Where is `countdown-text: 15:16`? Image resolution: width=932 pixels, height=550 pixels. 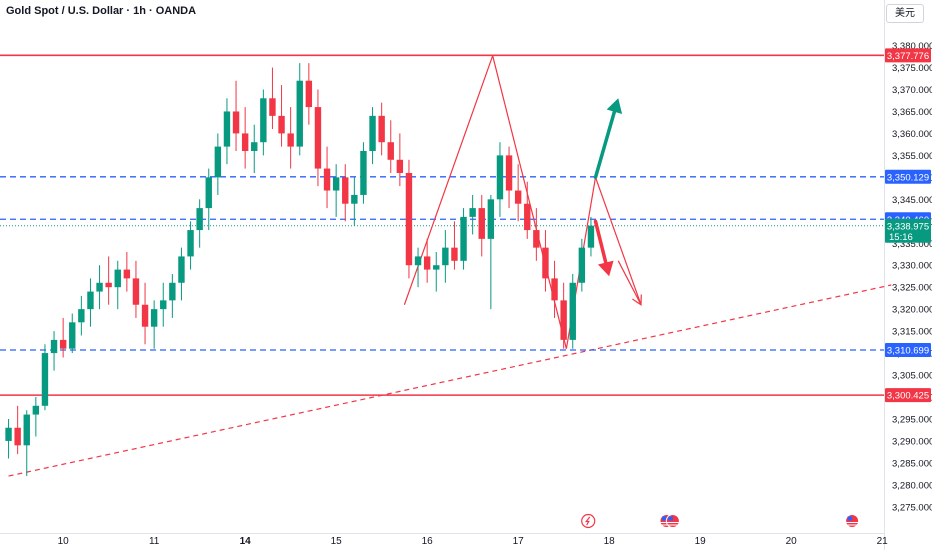
countdown-text: 15:16 is located at coordinates (901, 237).